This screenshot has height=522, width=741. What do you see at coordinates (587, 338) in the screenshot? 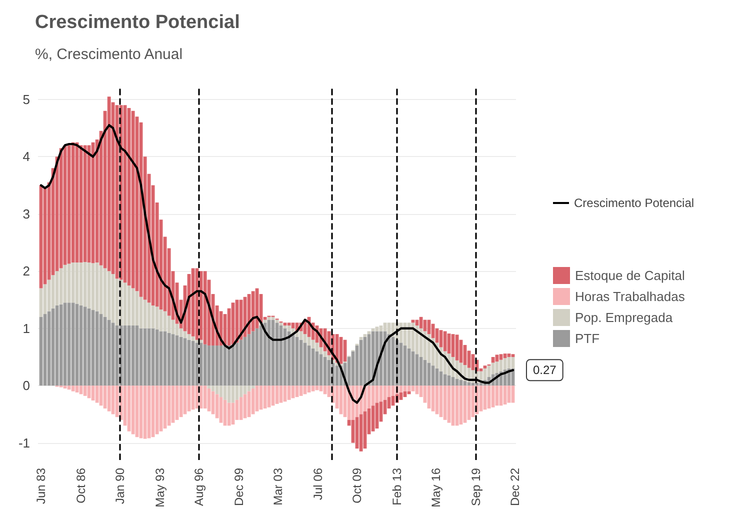
I see `legend-label: PTF` at bounding box center [587, 338].